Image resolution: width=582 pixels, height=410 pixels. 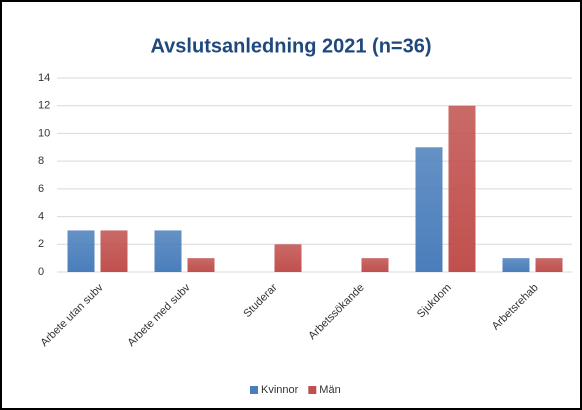 I want to click on y-tick-label: 10, so click(x=44, y=133).